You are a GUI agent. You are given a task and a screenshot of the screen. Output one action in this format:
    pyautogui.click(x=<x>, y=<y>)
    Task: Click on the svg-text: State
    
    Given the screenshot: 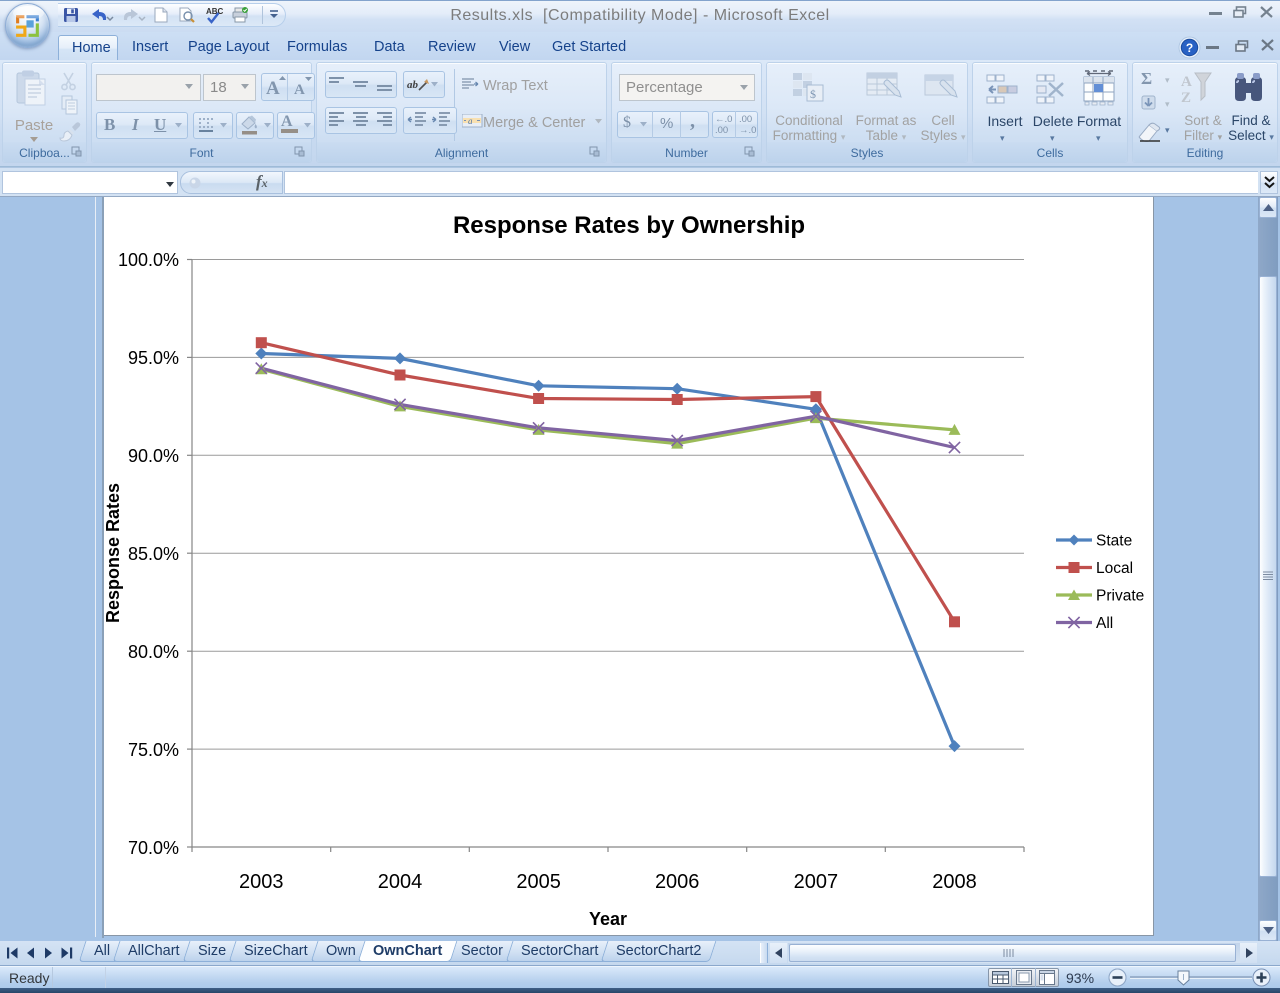 What is the action you would take?
    pyautogui.click(x=1114, y=541)
    